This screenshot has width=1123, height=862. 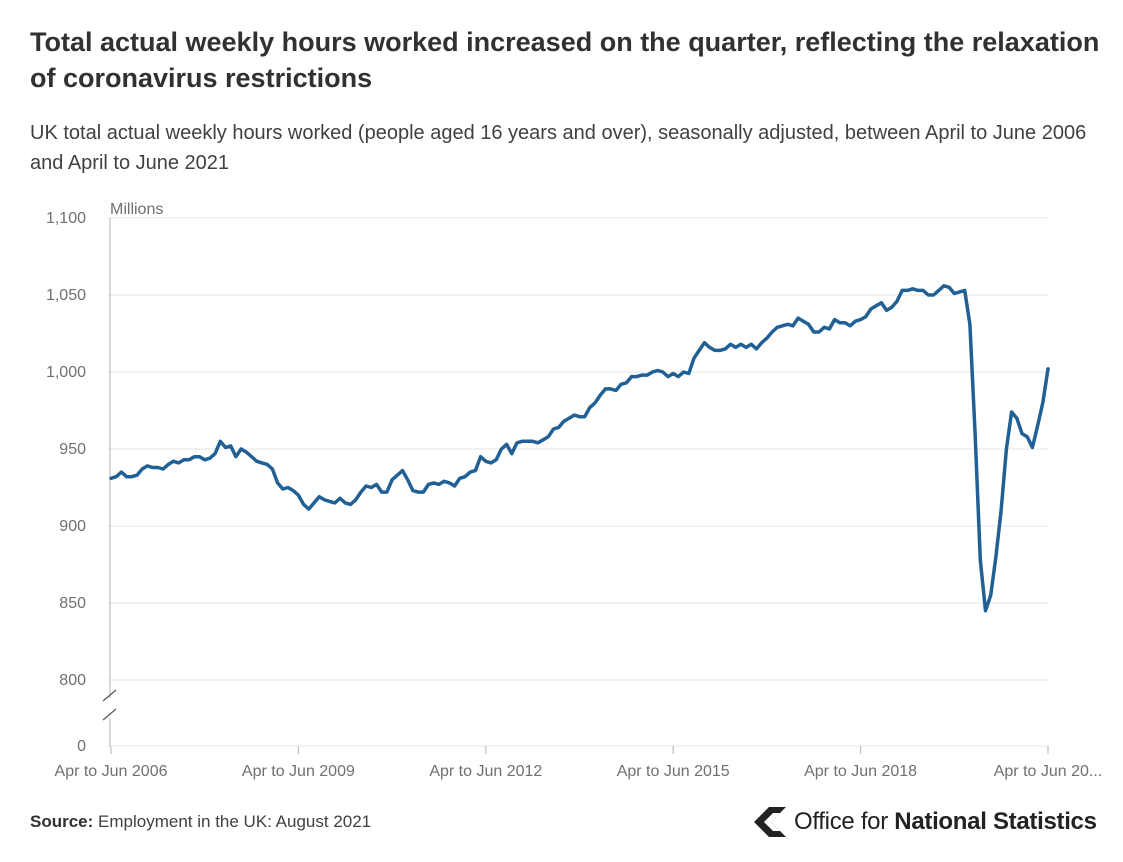 I want to click on ons-logo: Office for National Statistics, so click(x=925, y=822).